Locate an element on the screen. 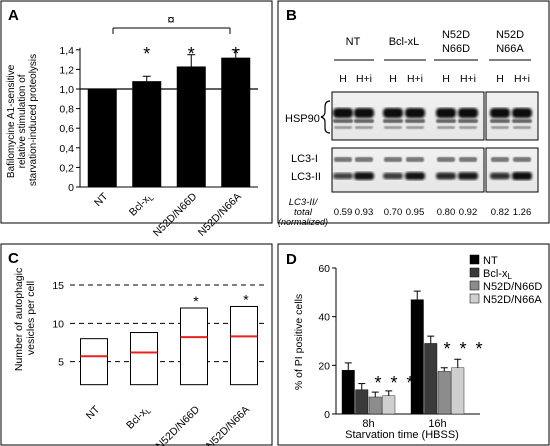 The image size is (550, 446). panel-a-x-tick-label: NT is located at coordinates (101, 199).